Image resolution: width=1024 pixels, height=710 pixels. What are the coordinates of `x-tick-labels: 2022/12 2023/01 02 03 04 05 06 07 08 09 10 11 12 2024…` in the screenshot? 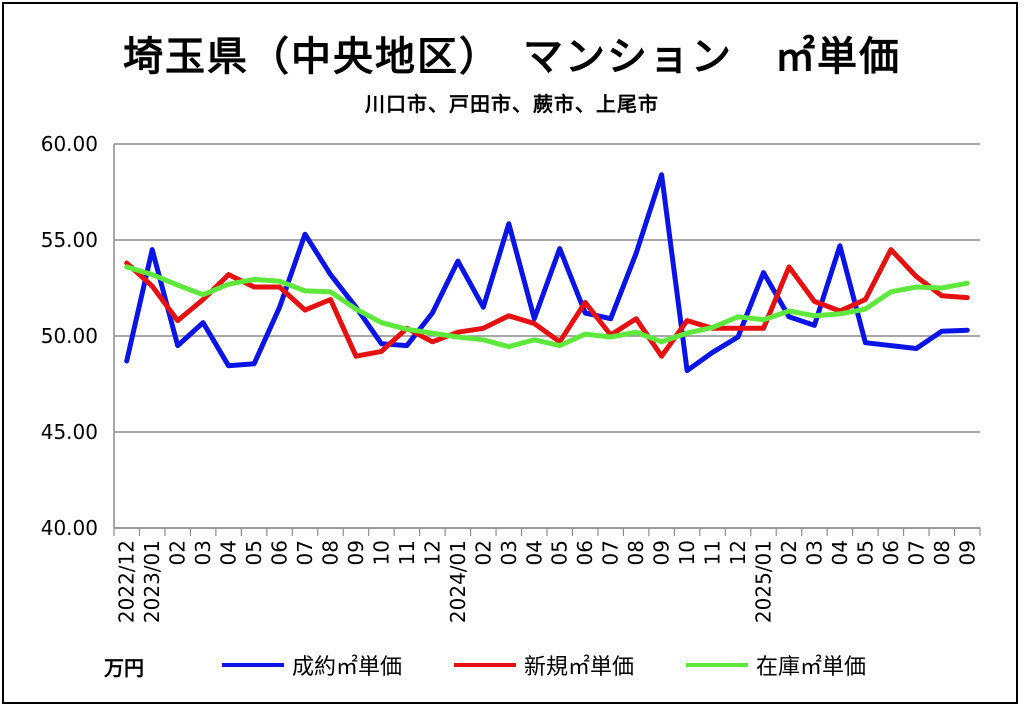 It's located at (547, 581).